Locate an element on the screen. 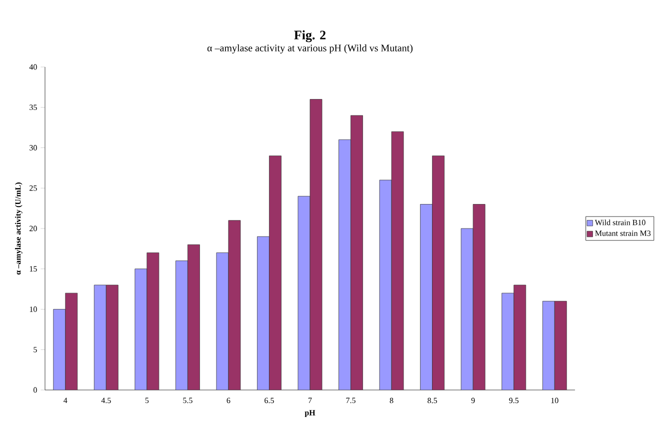 The width and height of the screenshot is (667, 435). x-tick-label: 4.5 is located at coordinates (106, 401).